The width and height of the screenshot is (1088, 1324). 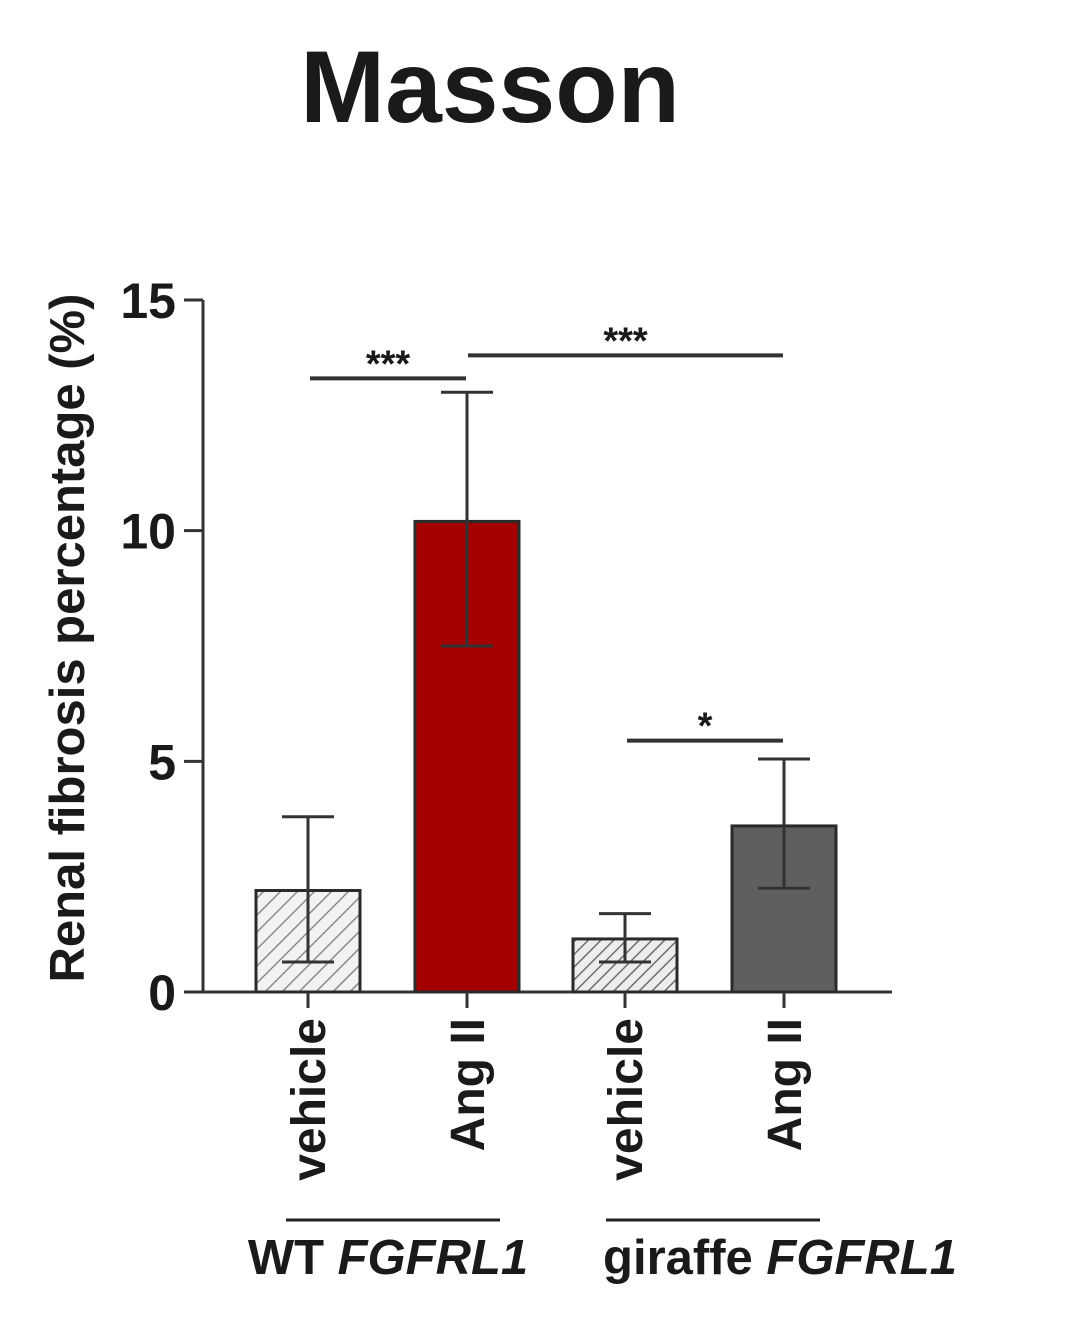 I want to click on group-labels: WT FGFRL1 giraffe FGFRL1, so click(x=602, y=1251).